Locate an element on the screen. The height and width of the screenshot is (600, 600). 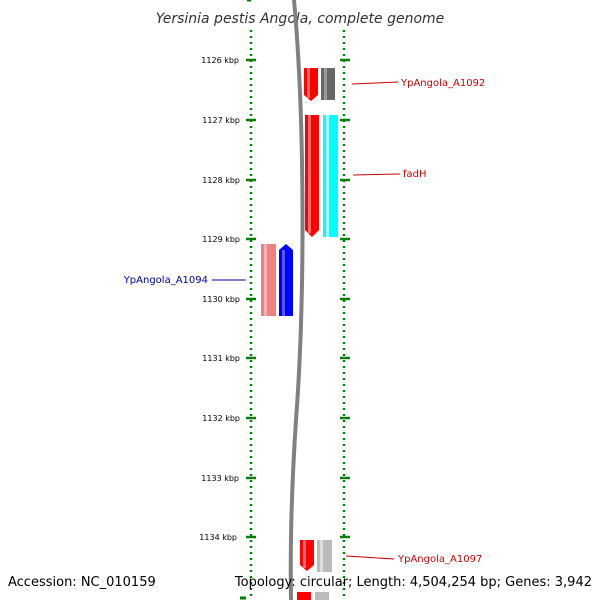
footer-accession: Accession: NC_010159 is located at coordinates (82, 582).